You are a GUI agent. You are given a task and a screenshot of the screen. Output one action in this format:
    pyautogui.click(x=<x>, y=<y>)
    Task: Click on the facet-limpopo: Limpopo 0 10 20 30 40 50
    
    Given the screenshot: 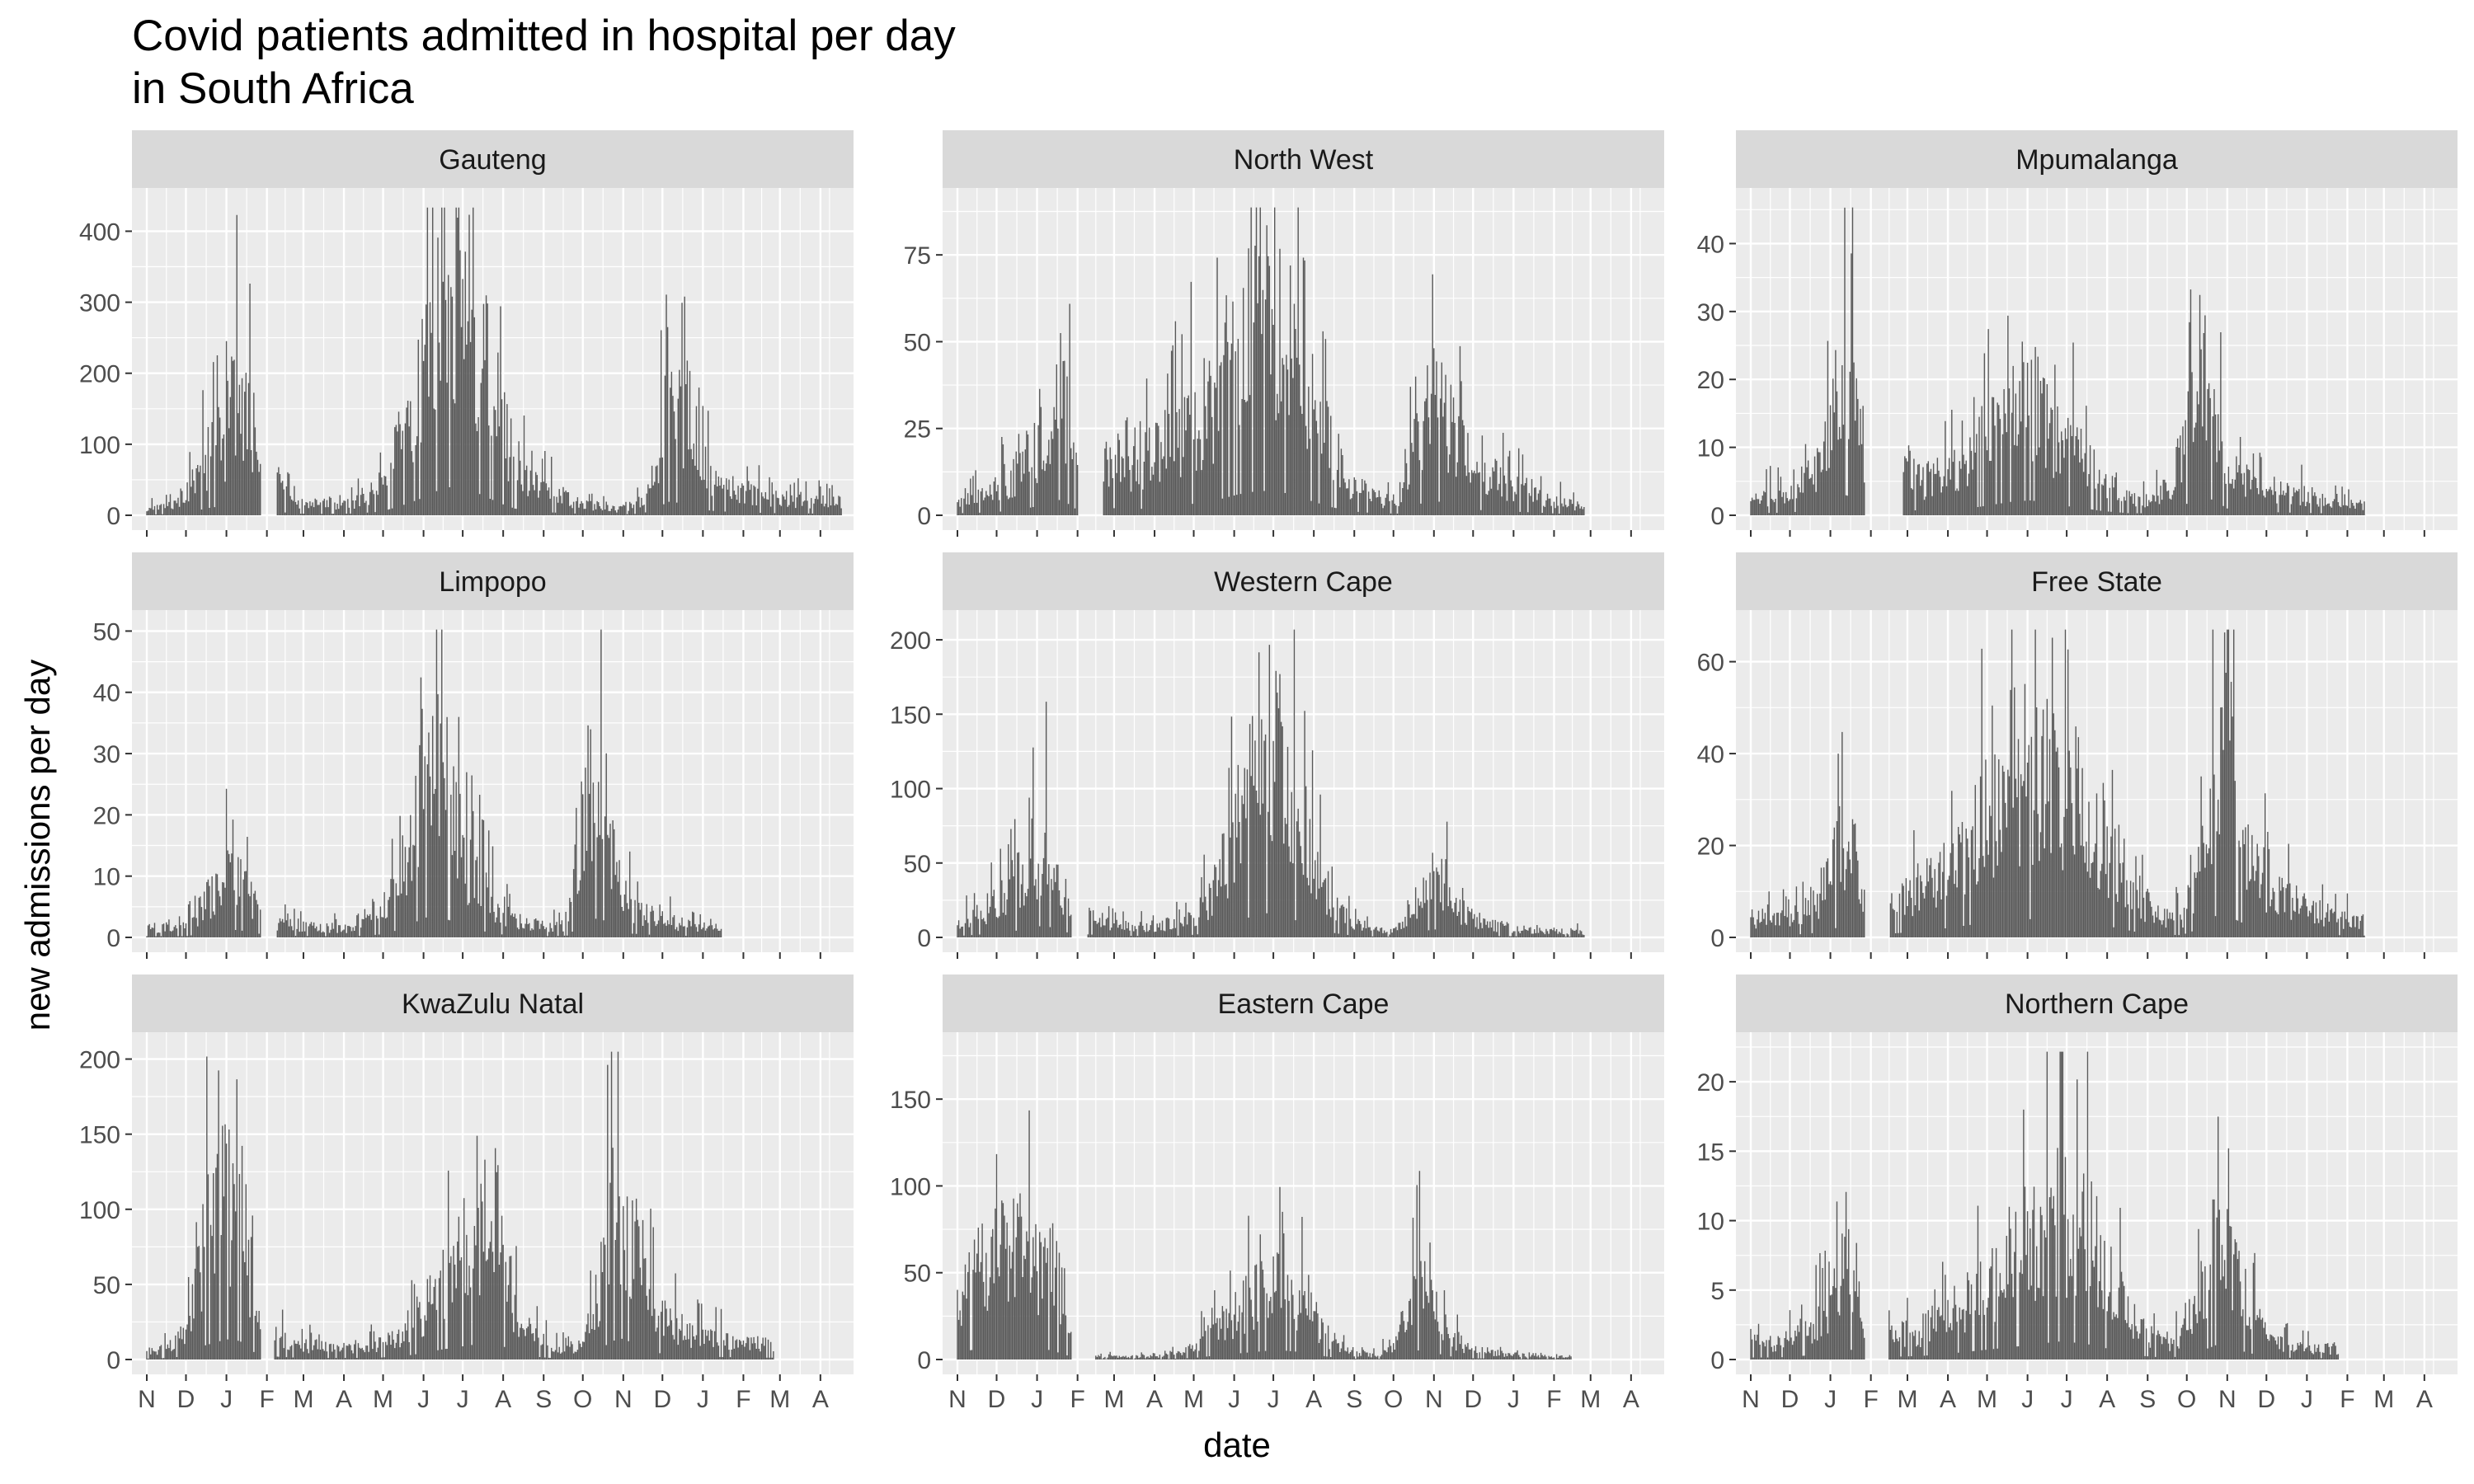 What is the action you would take?
    pyautogui.click(x=473, y=755)
    